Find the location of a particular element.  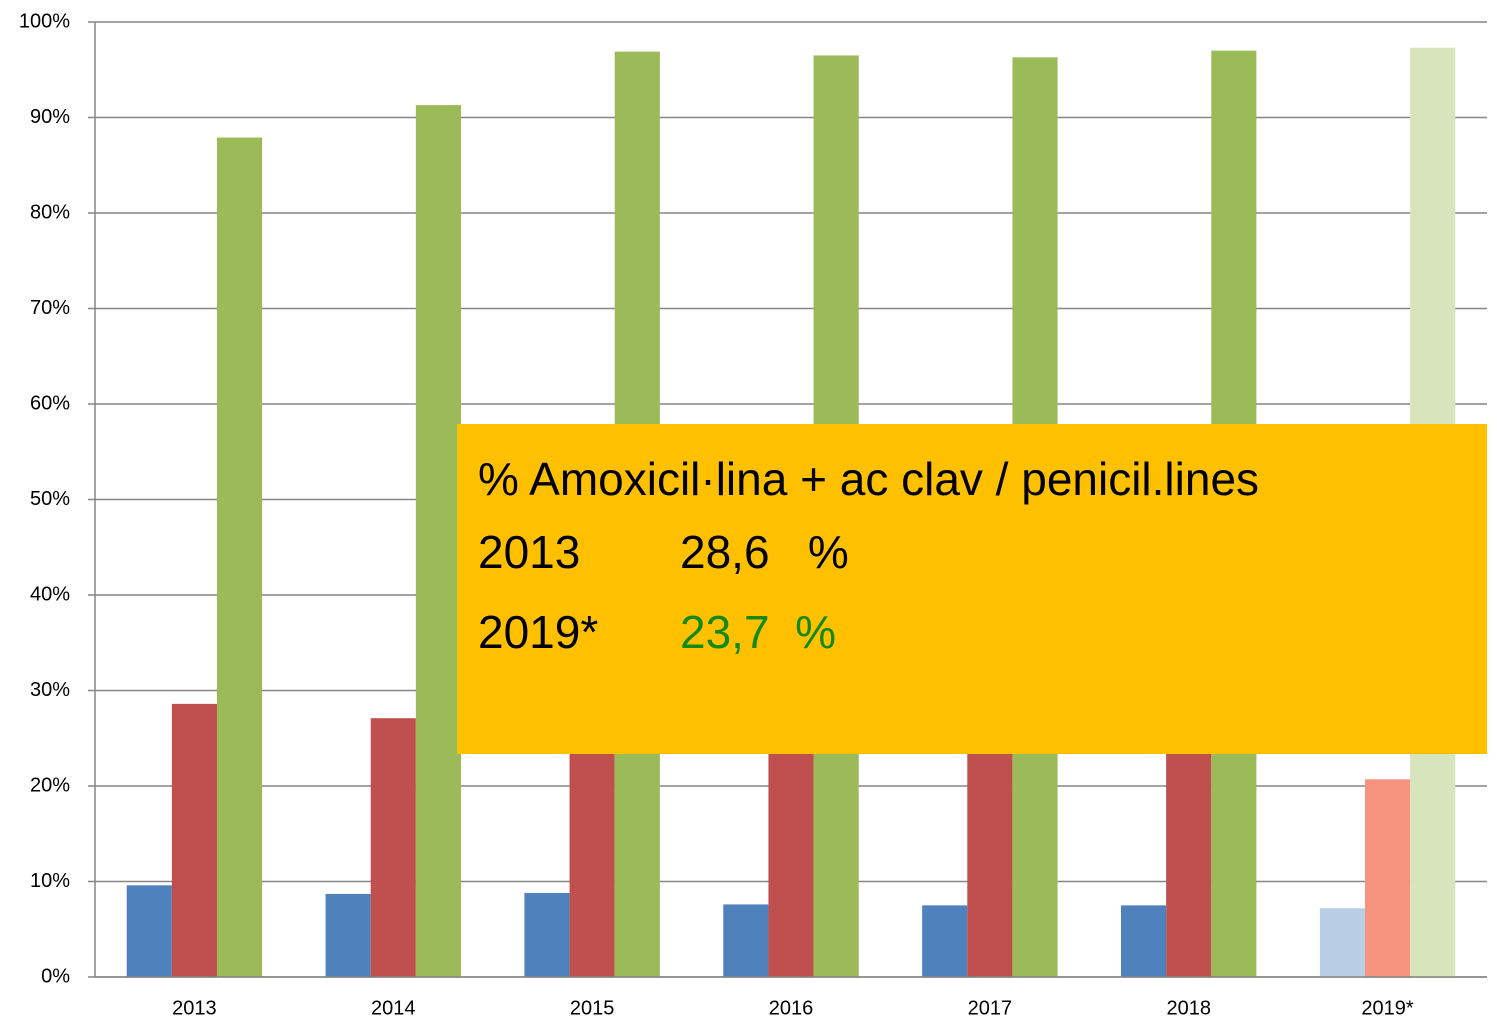

y-tick-label: 80% is located at coordinates (50, 212).